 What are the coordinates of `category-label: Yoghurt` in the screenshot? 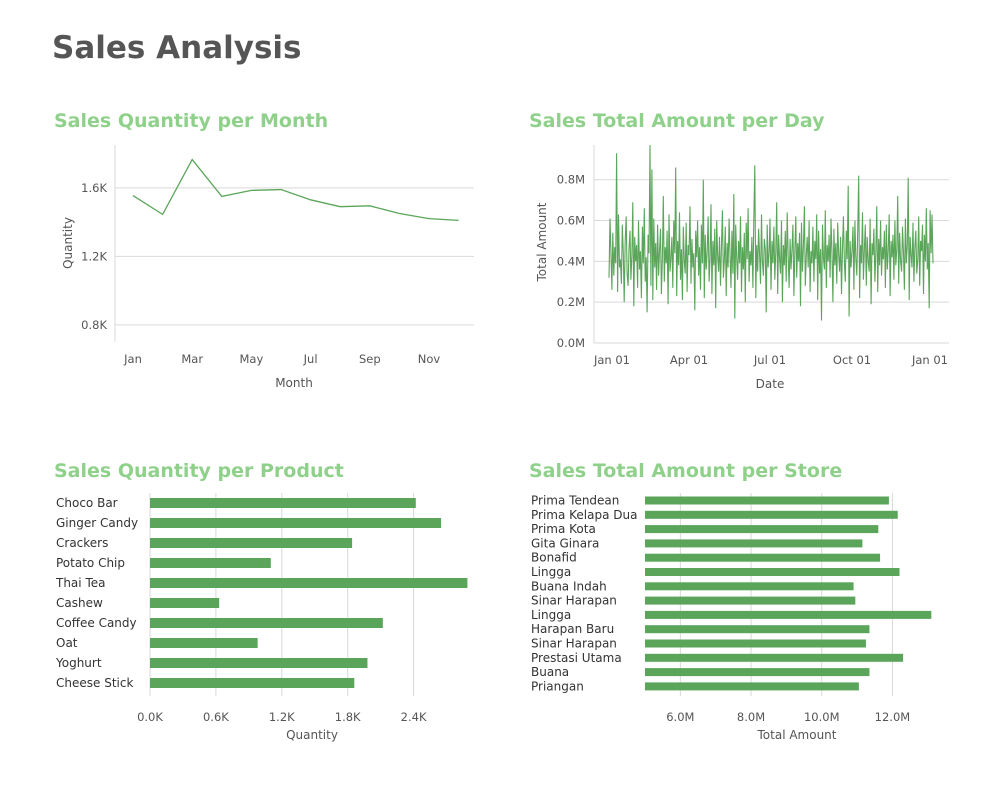 It's located at (78, 663).